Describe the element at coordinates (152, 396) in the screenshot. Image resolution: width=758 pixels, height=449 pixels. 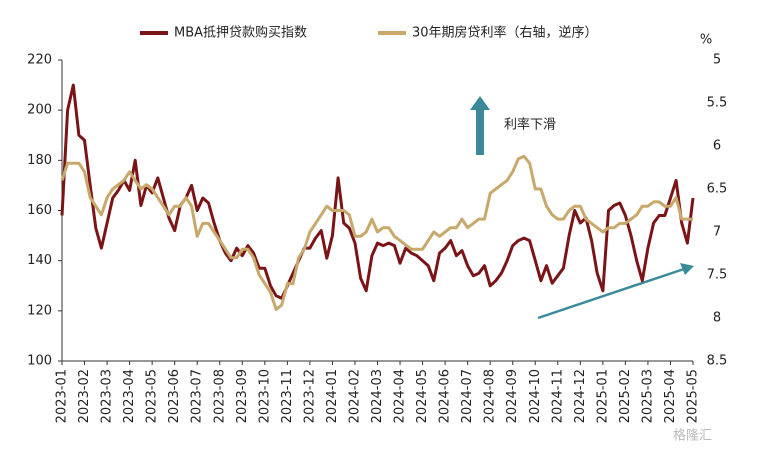
I see `x-tick-label: 2023-05` at that location.